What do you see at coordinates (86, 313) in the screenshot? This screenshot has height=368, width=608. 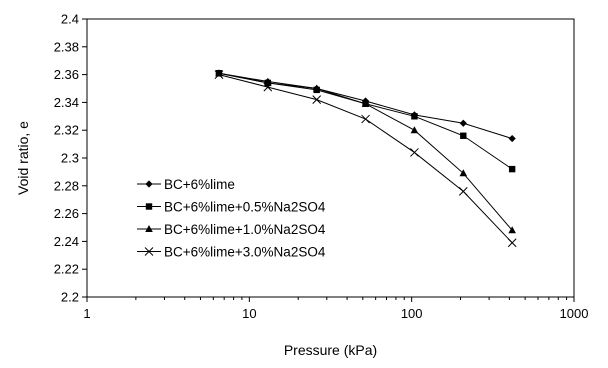 I see `x-tick-label: 1` at bounding box center [86, 313].